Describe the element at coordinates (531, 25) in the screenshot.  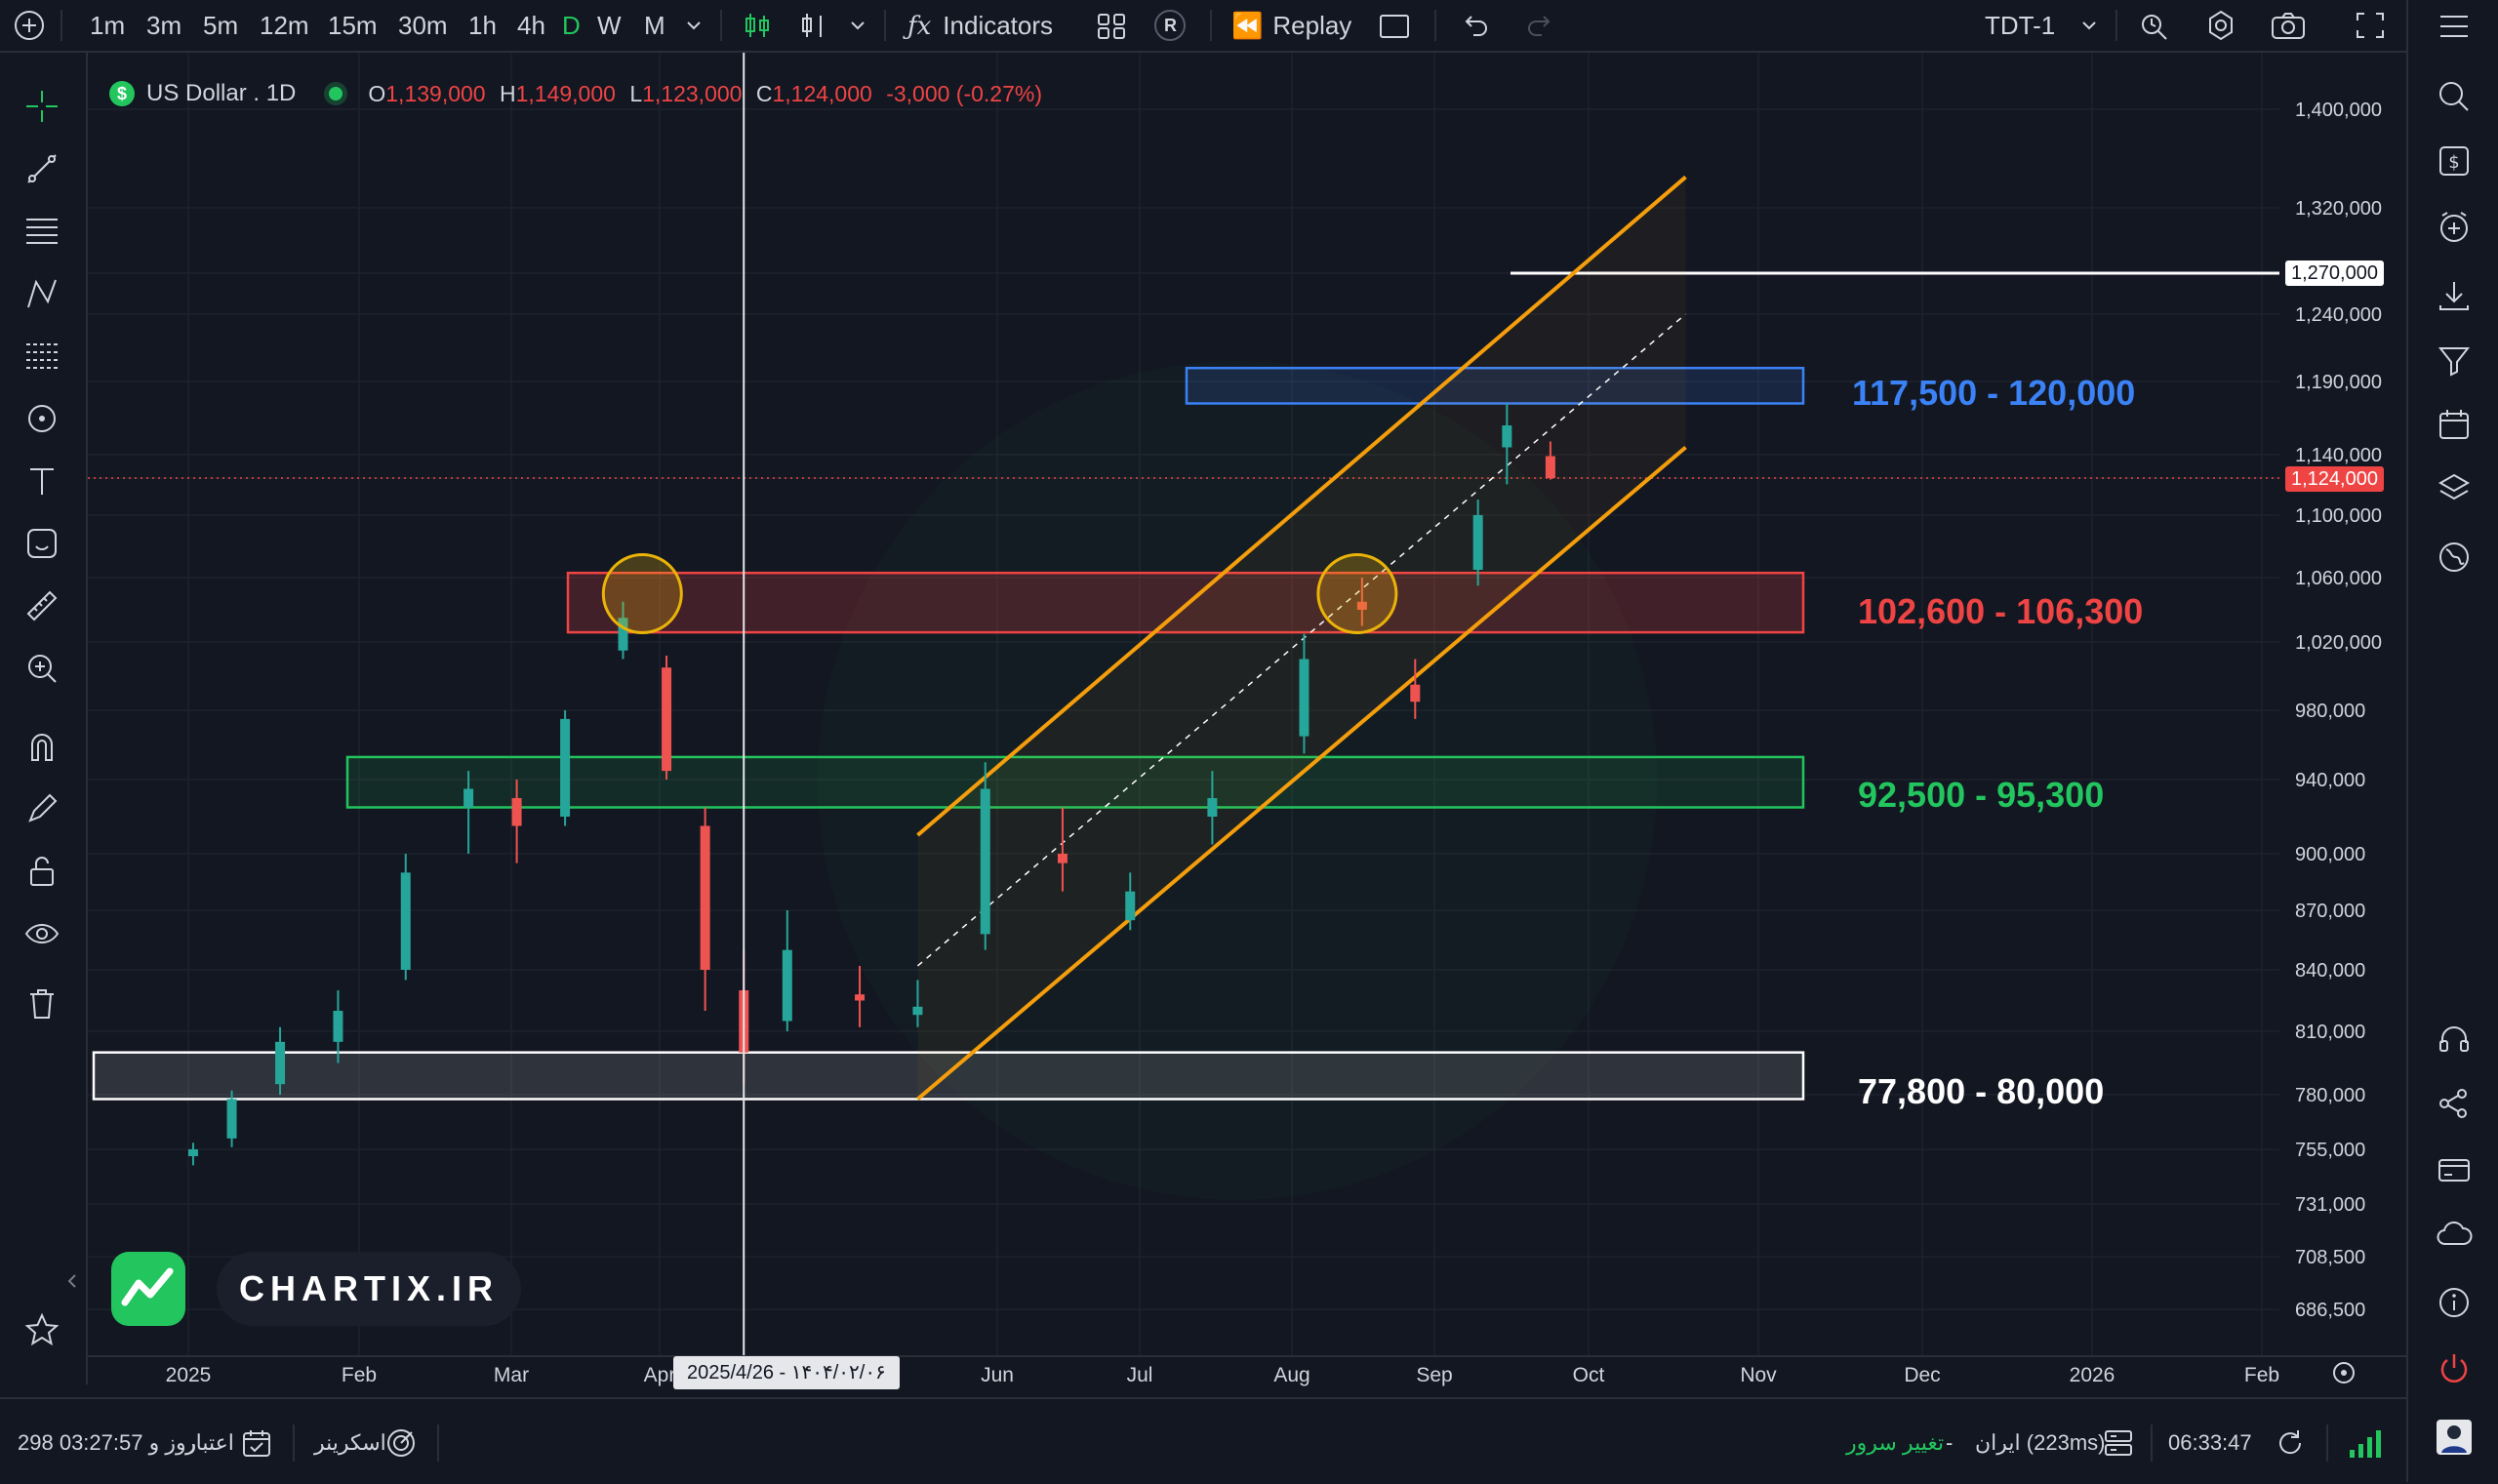
I see `interval-4h: 4h` at that location.